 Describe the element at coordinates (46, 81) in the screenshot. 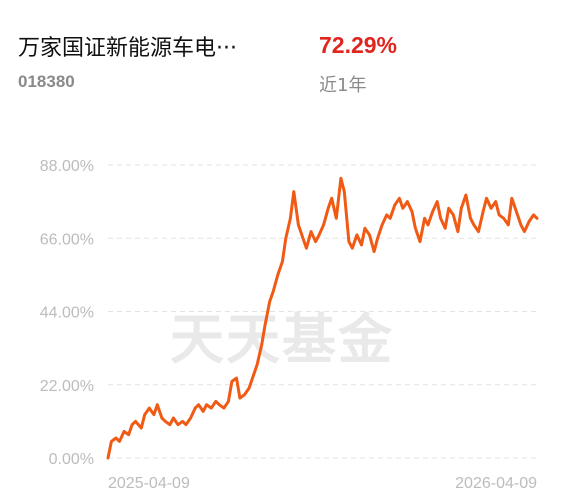

I see `fund-code: 018380` at that location.